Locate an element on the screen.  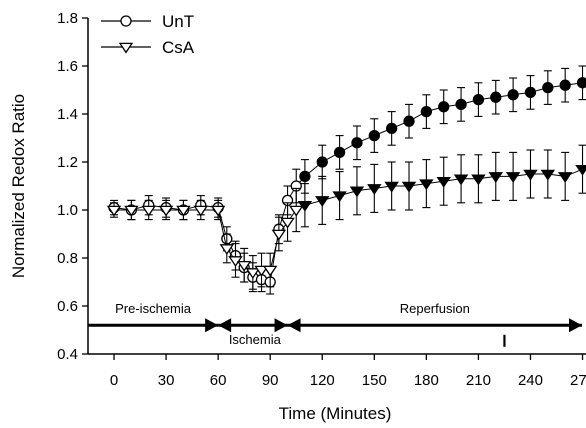
y-tick-label: 1.2 is located at coordinates (67, 162).